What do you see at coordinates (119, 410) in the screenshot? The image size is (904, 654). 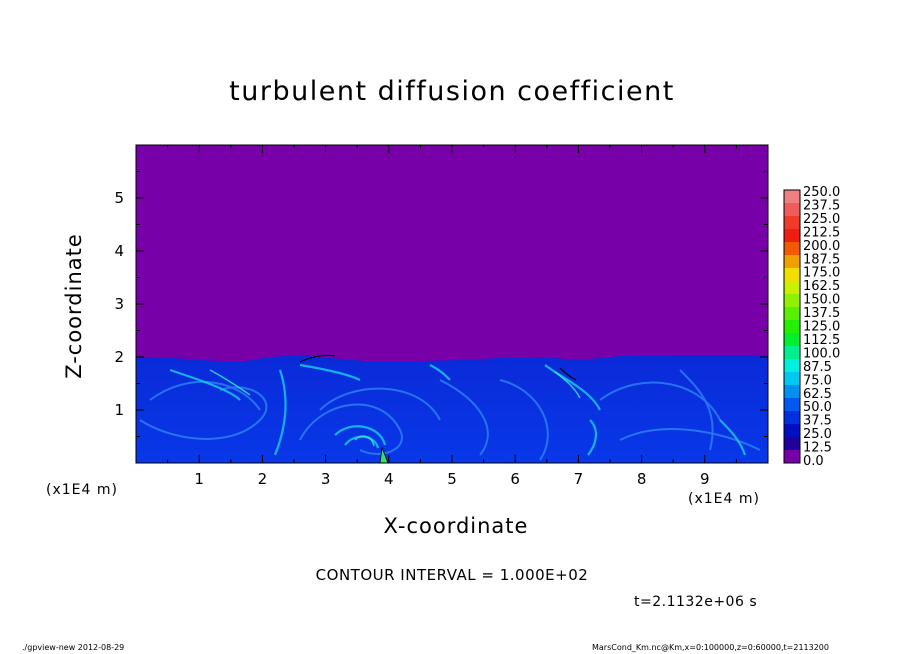 I see `y-tick-label: 1` at bounding box center [119, 410].